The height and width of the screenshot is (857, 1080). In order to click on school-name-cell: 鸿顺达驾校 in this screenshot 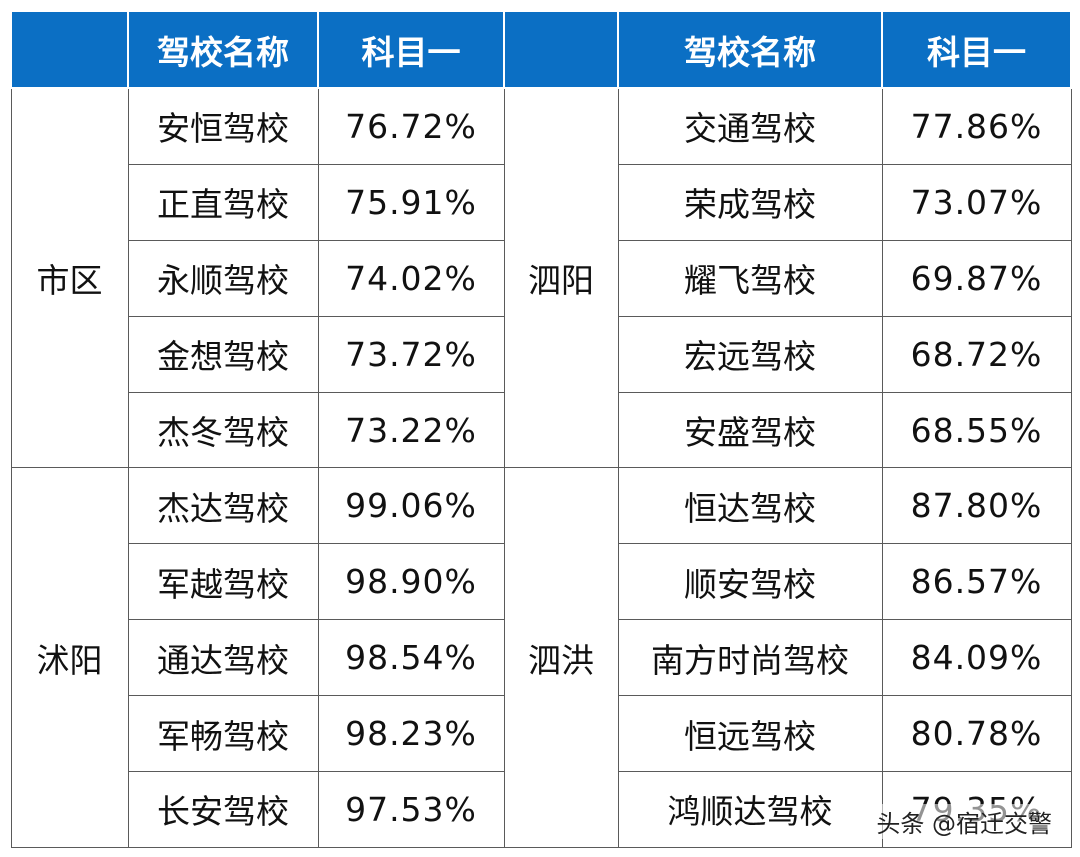, I will do `click(750, 809)`.